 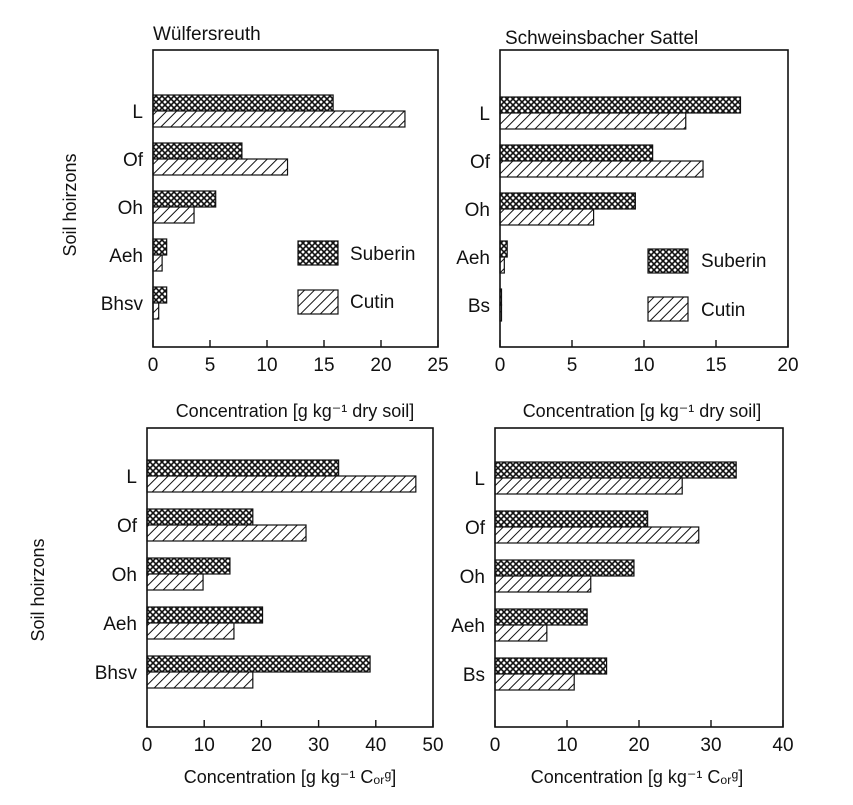 What do you see at coordinates (637, 777) in the screenshot?
I see `x-axis-label-bottom-right: Concentration [g kg⁻¹ Cₒᵣᵍ]` at bounding box center [637, 777].